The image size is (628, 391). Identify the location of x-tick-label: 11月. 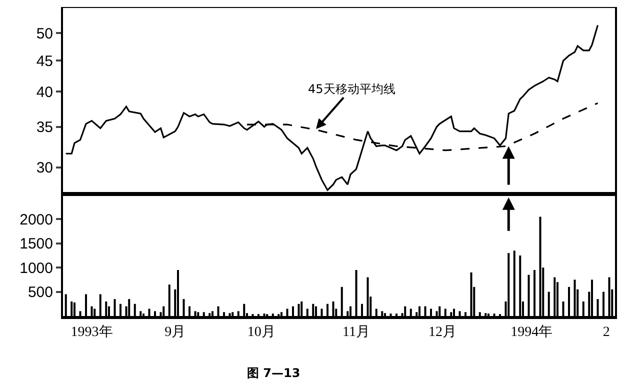
(356, 332).